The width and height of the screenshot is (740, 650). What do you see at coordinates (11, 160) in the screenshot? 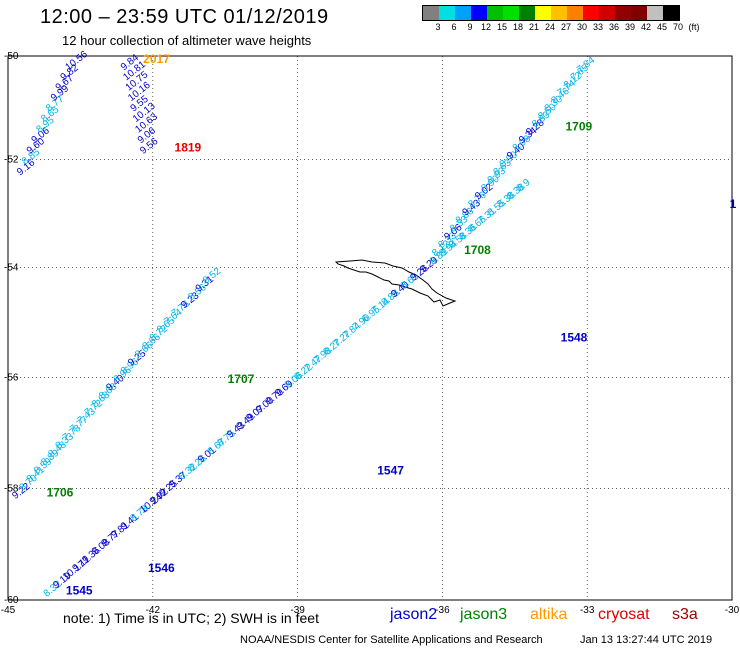
I see `lat-tick-label: -52` at bounding box center [11, 160].